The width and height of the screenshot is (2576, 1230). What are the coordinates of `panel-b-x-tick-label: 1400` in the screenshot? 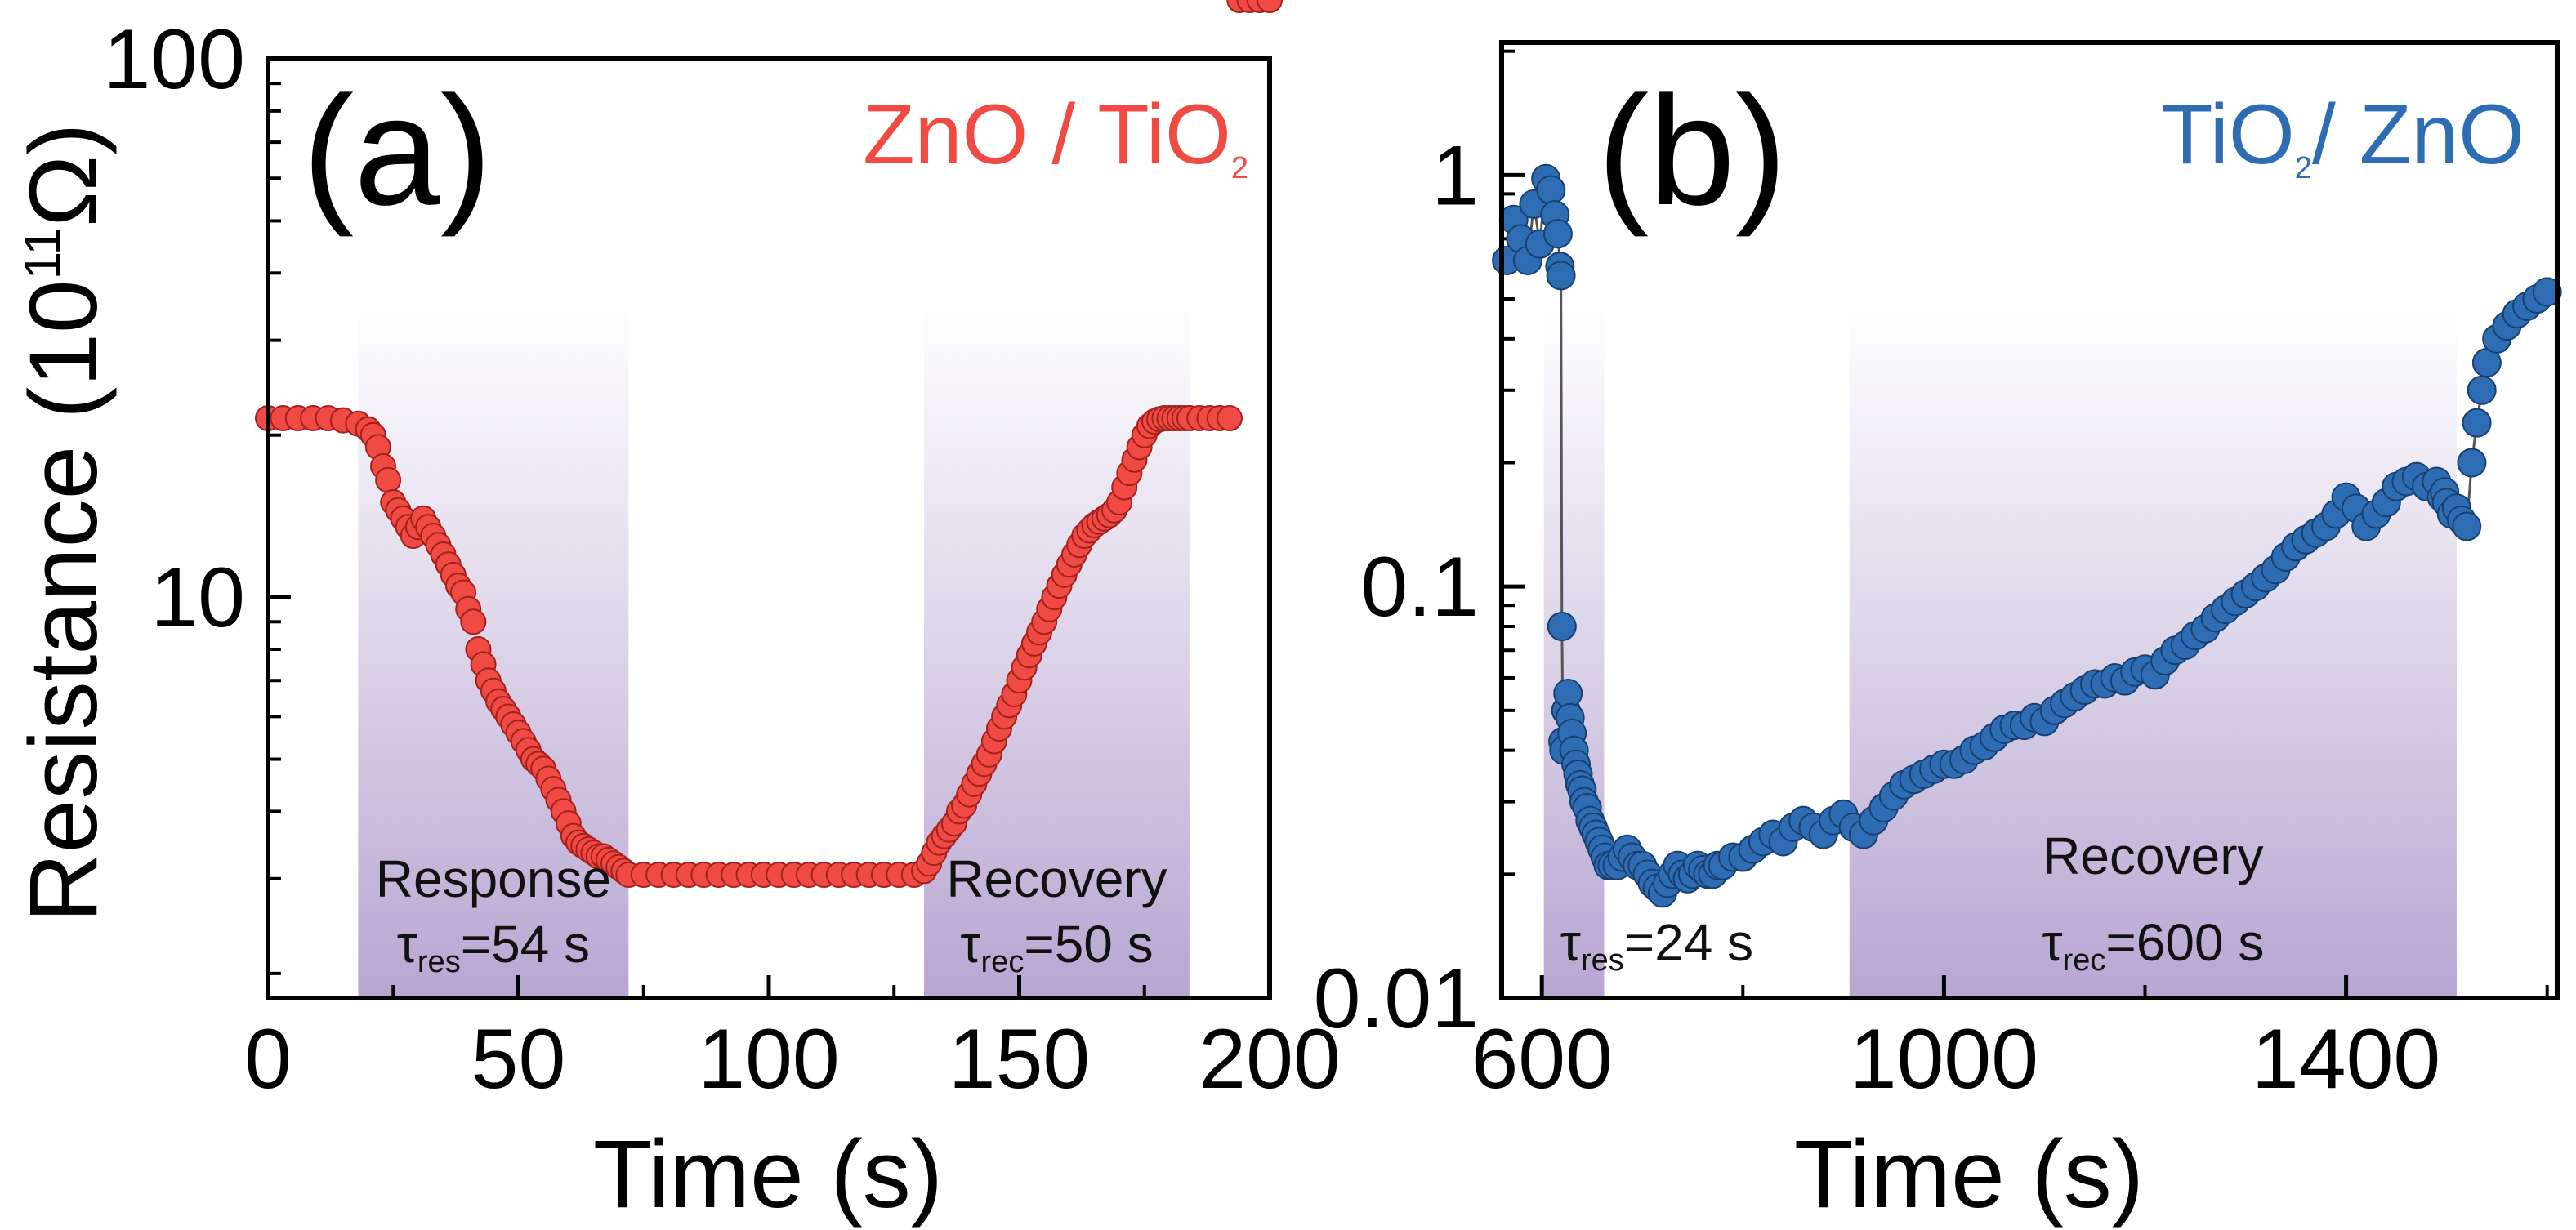 It's located at (2346, 1059).